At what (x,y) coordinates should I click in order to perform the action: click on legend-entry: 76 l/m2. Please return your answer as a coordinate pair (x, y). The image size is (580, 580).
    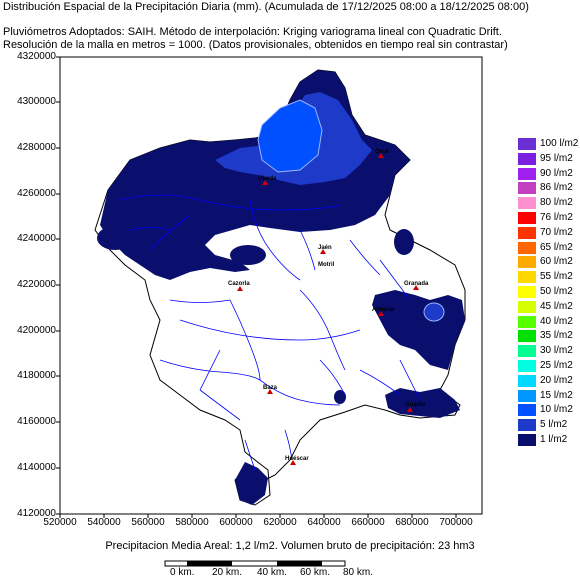
    Looking at the image, I should click on (548, 218).